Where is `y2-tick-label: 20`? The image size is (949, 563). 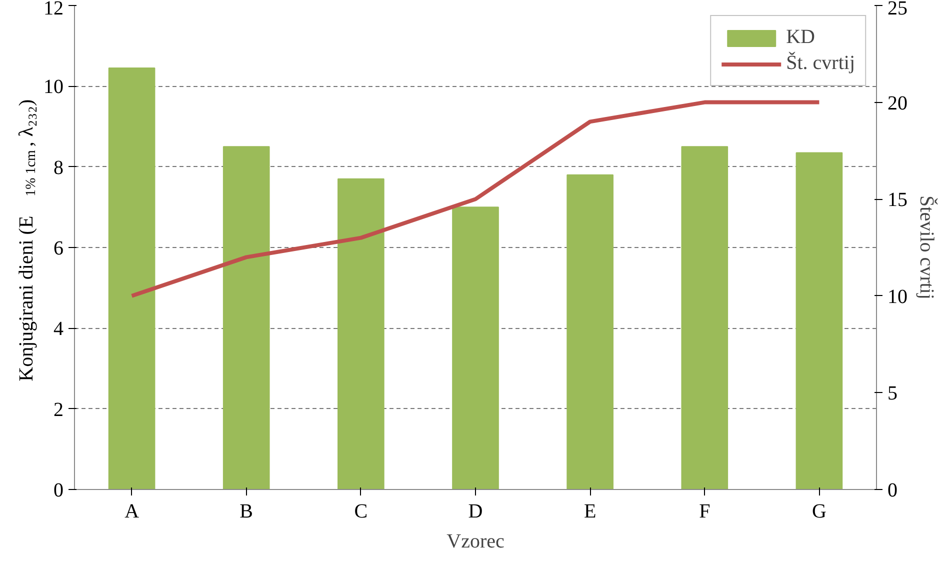 y2-tick-label: 20 is located at coordinates (898, 103).